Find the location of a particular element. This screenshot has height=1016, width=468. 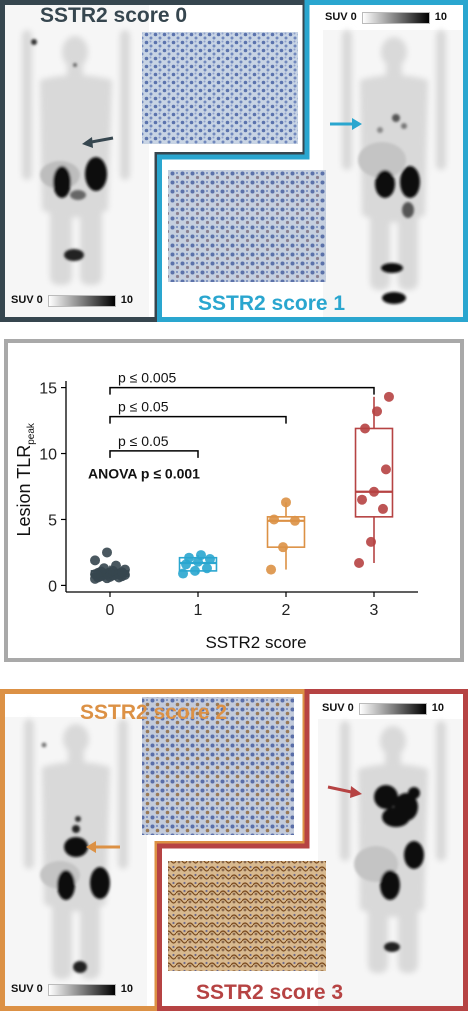

suv-scale-bottom-left: SUV 0 10 is located at coordinates (72, 989).